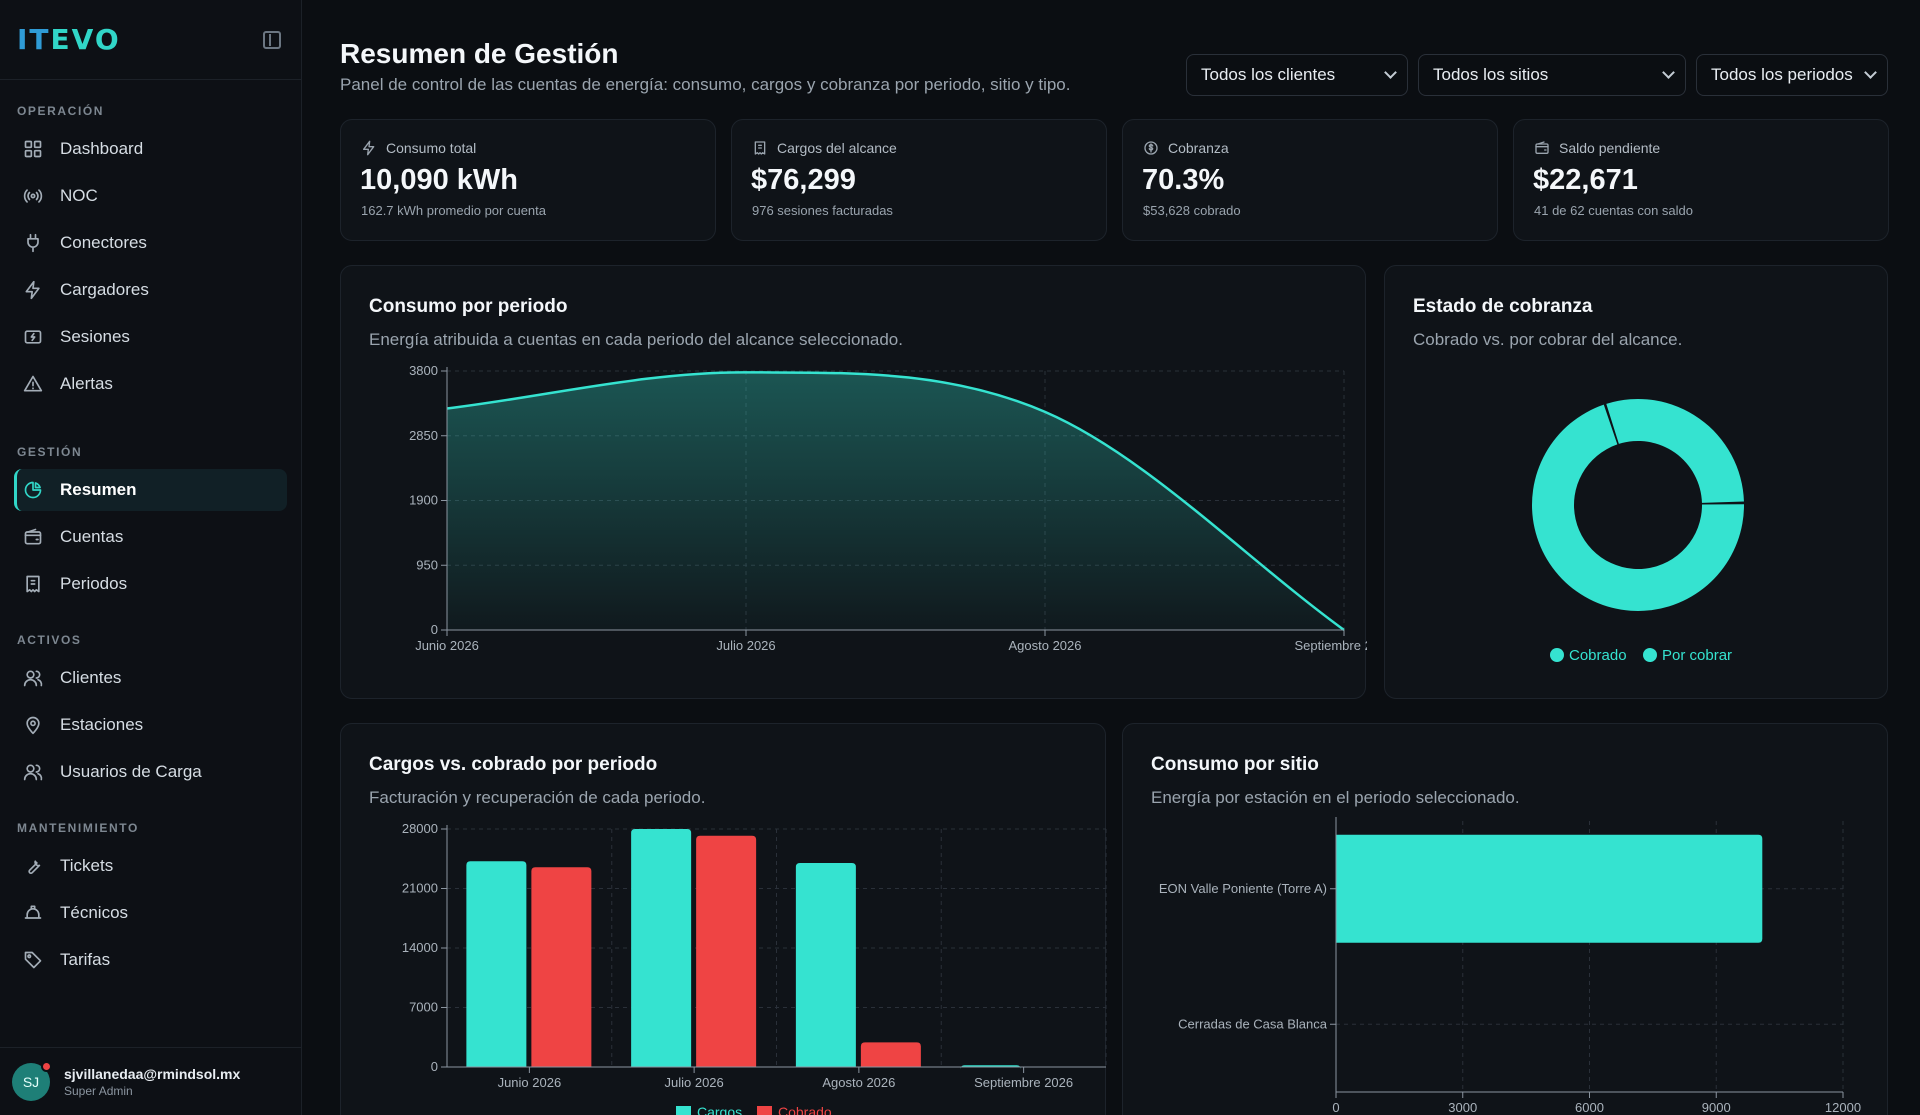 This screenshot has height=1115, width=1920. Describe the element at coordinates (131, 771) in the screenshot. I see `sidebar-item-label: Usuarios de Carga` at that location.